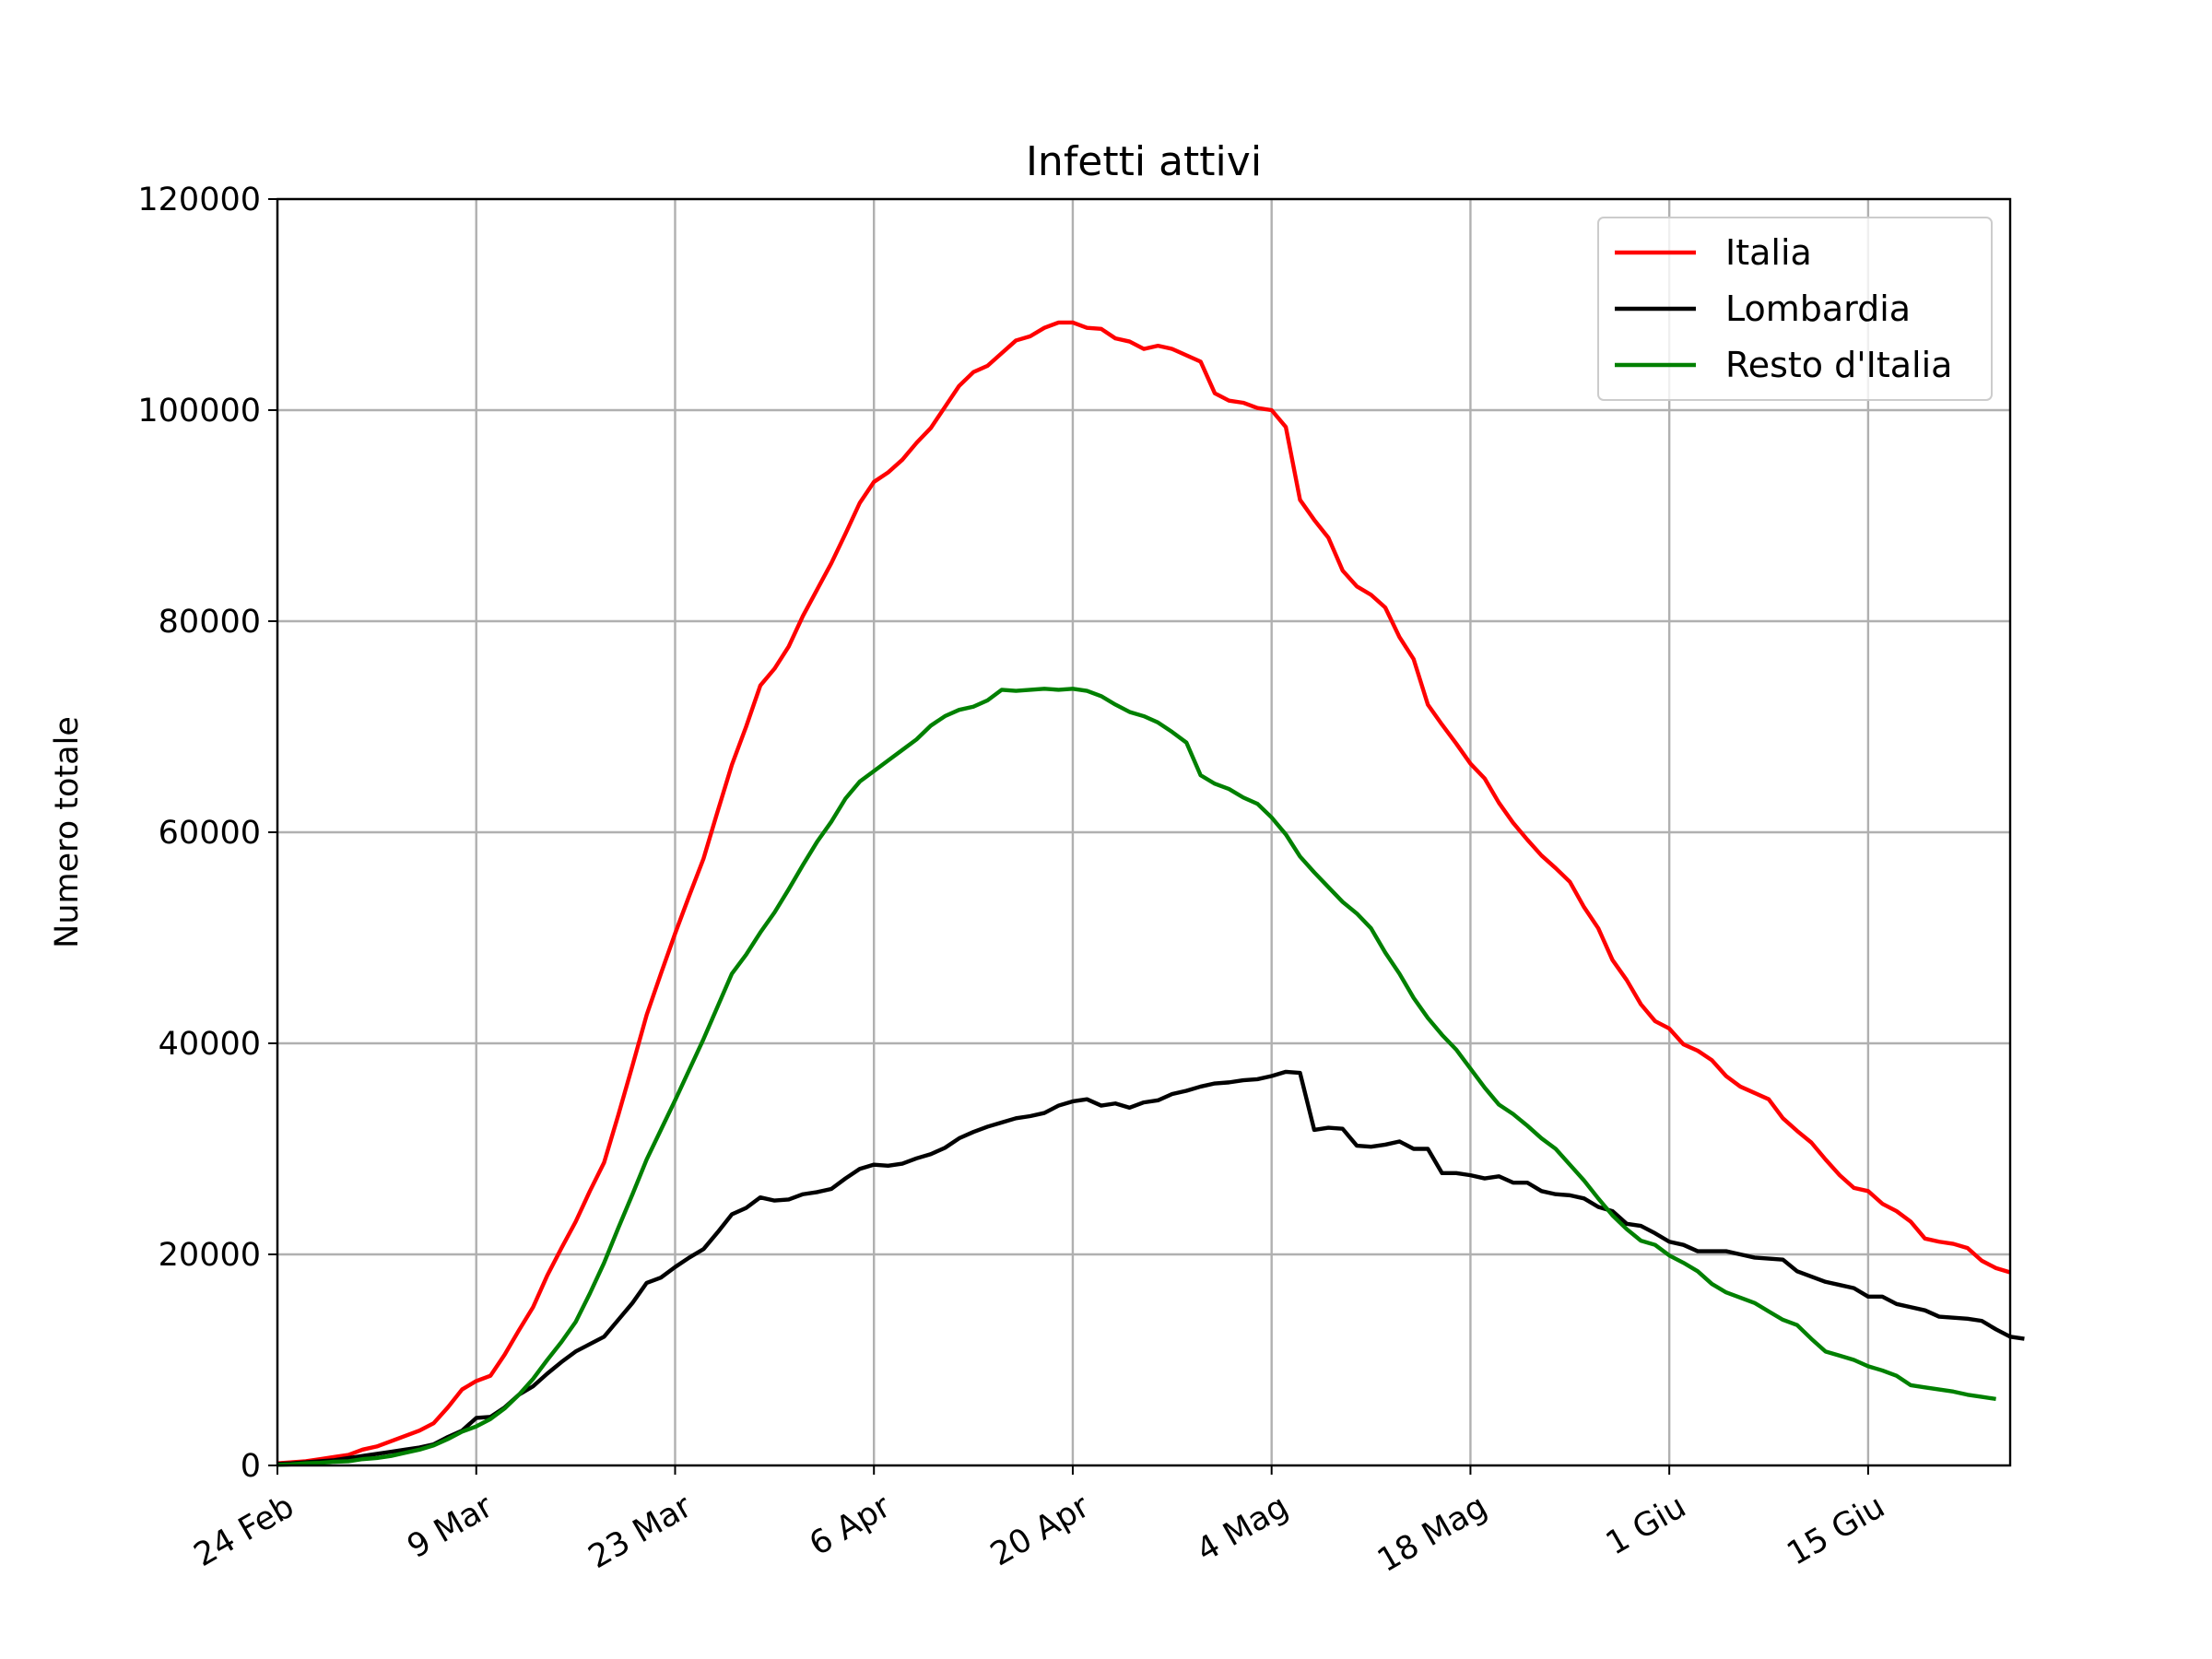  I want to click on y-tick-label: 40000, so click(210, 1044).